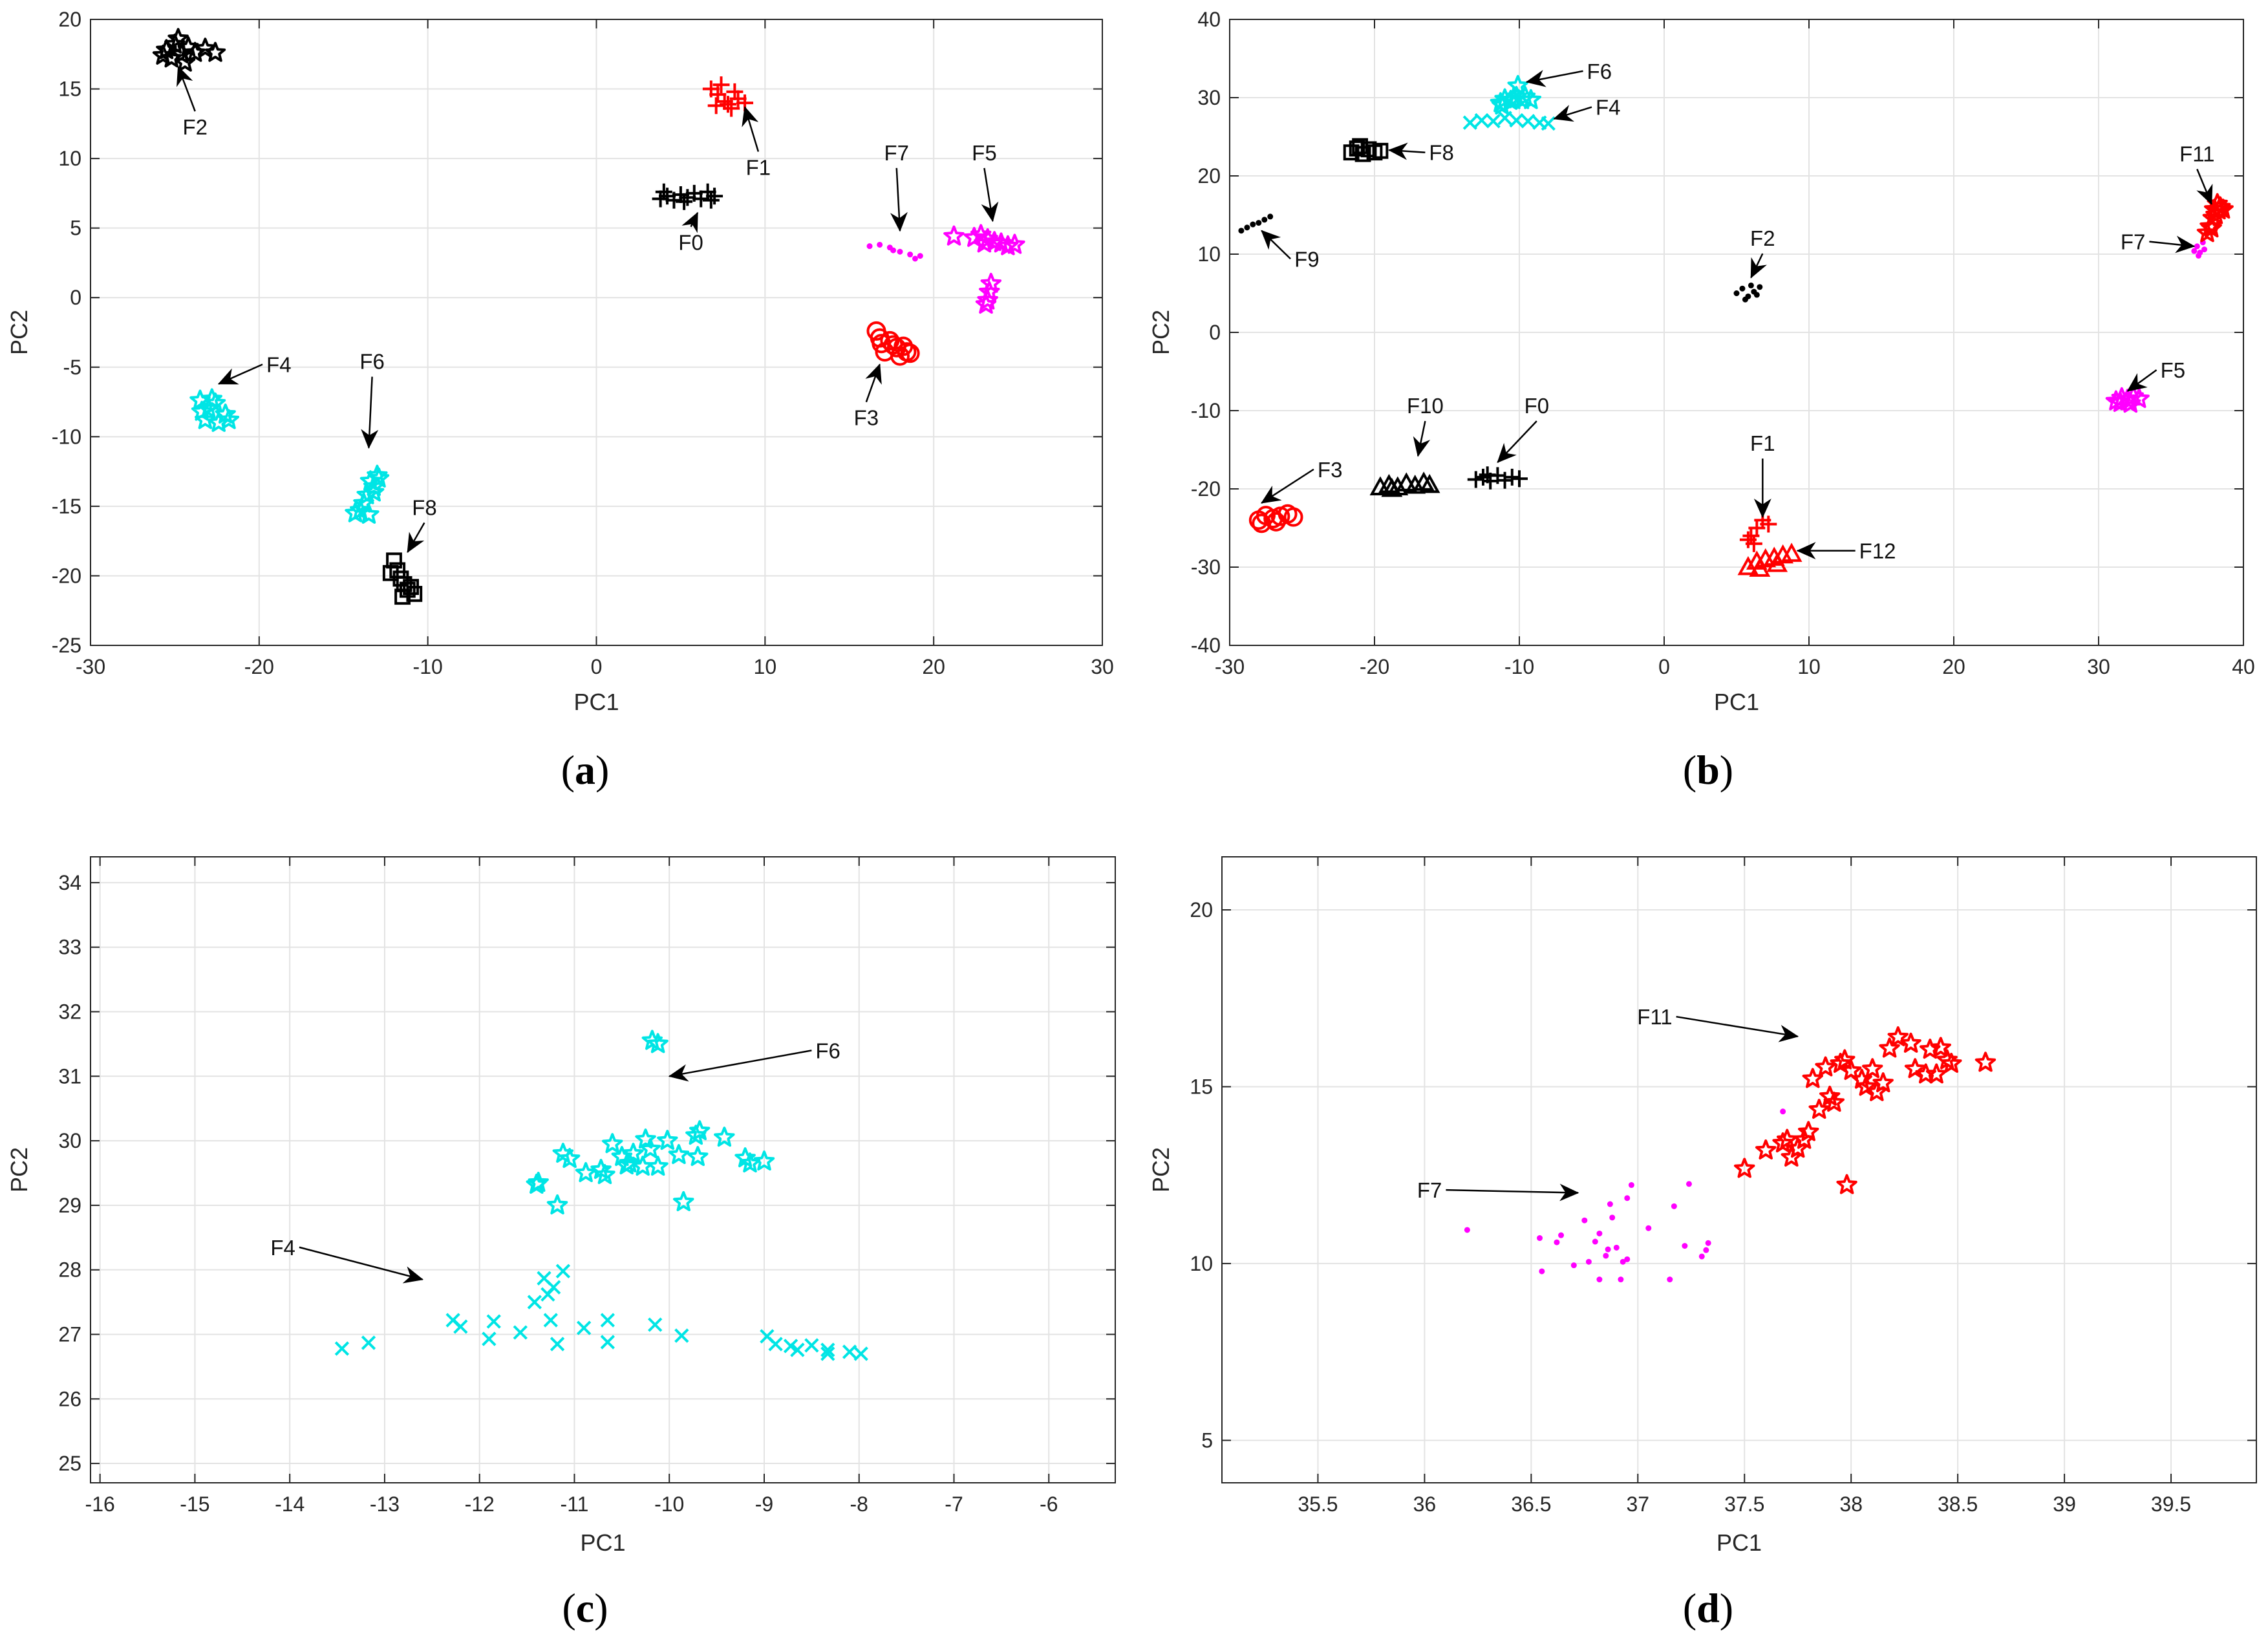  What do you see at coordinates (1708, 1608) in the screenshot?
I see `panel-caption: (d)` at bounding box center [1708, 1608].